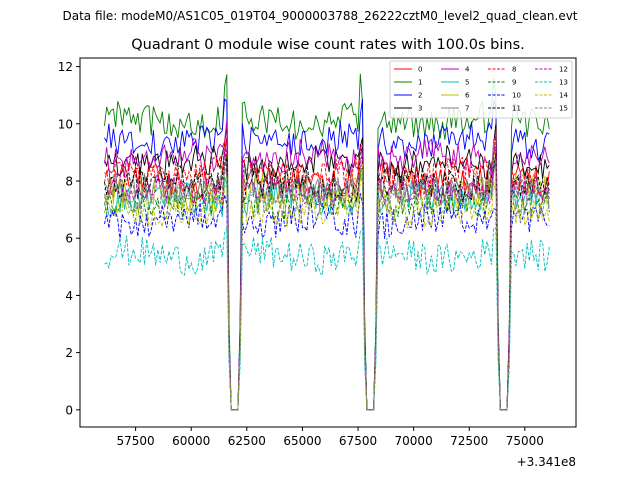 The height and width of the screenshot is (480, 640). I want to click on x-tick-label: 60000, so click(191, 441).